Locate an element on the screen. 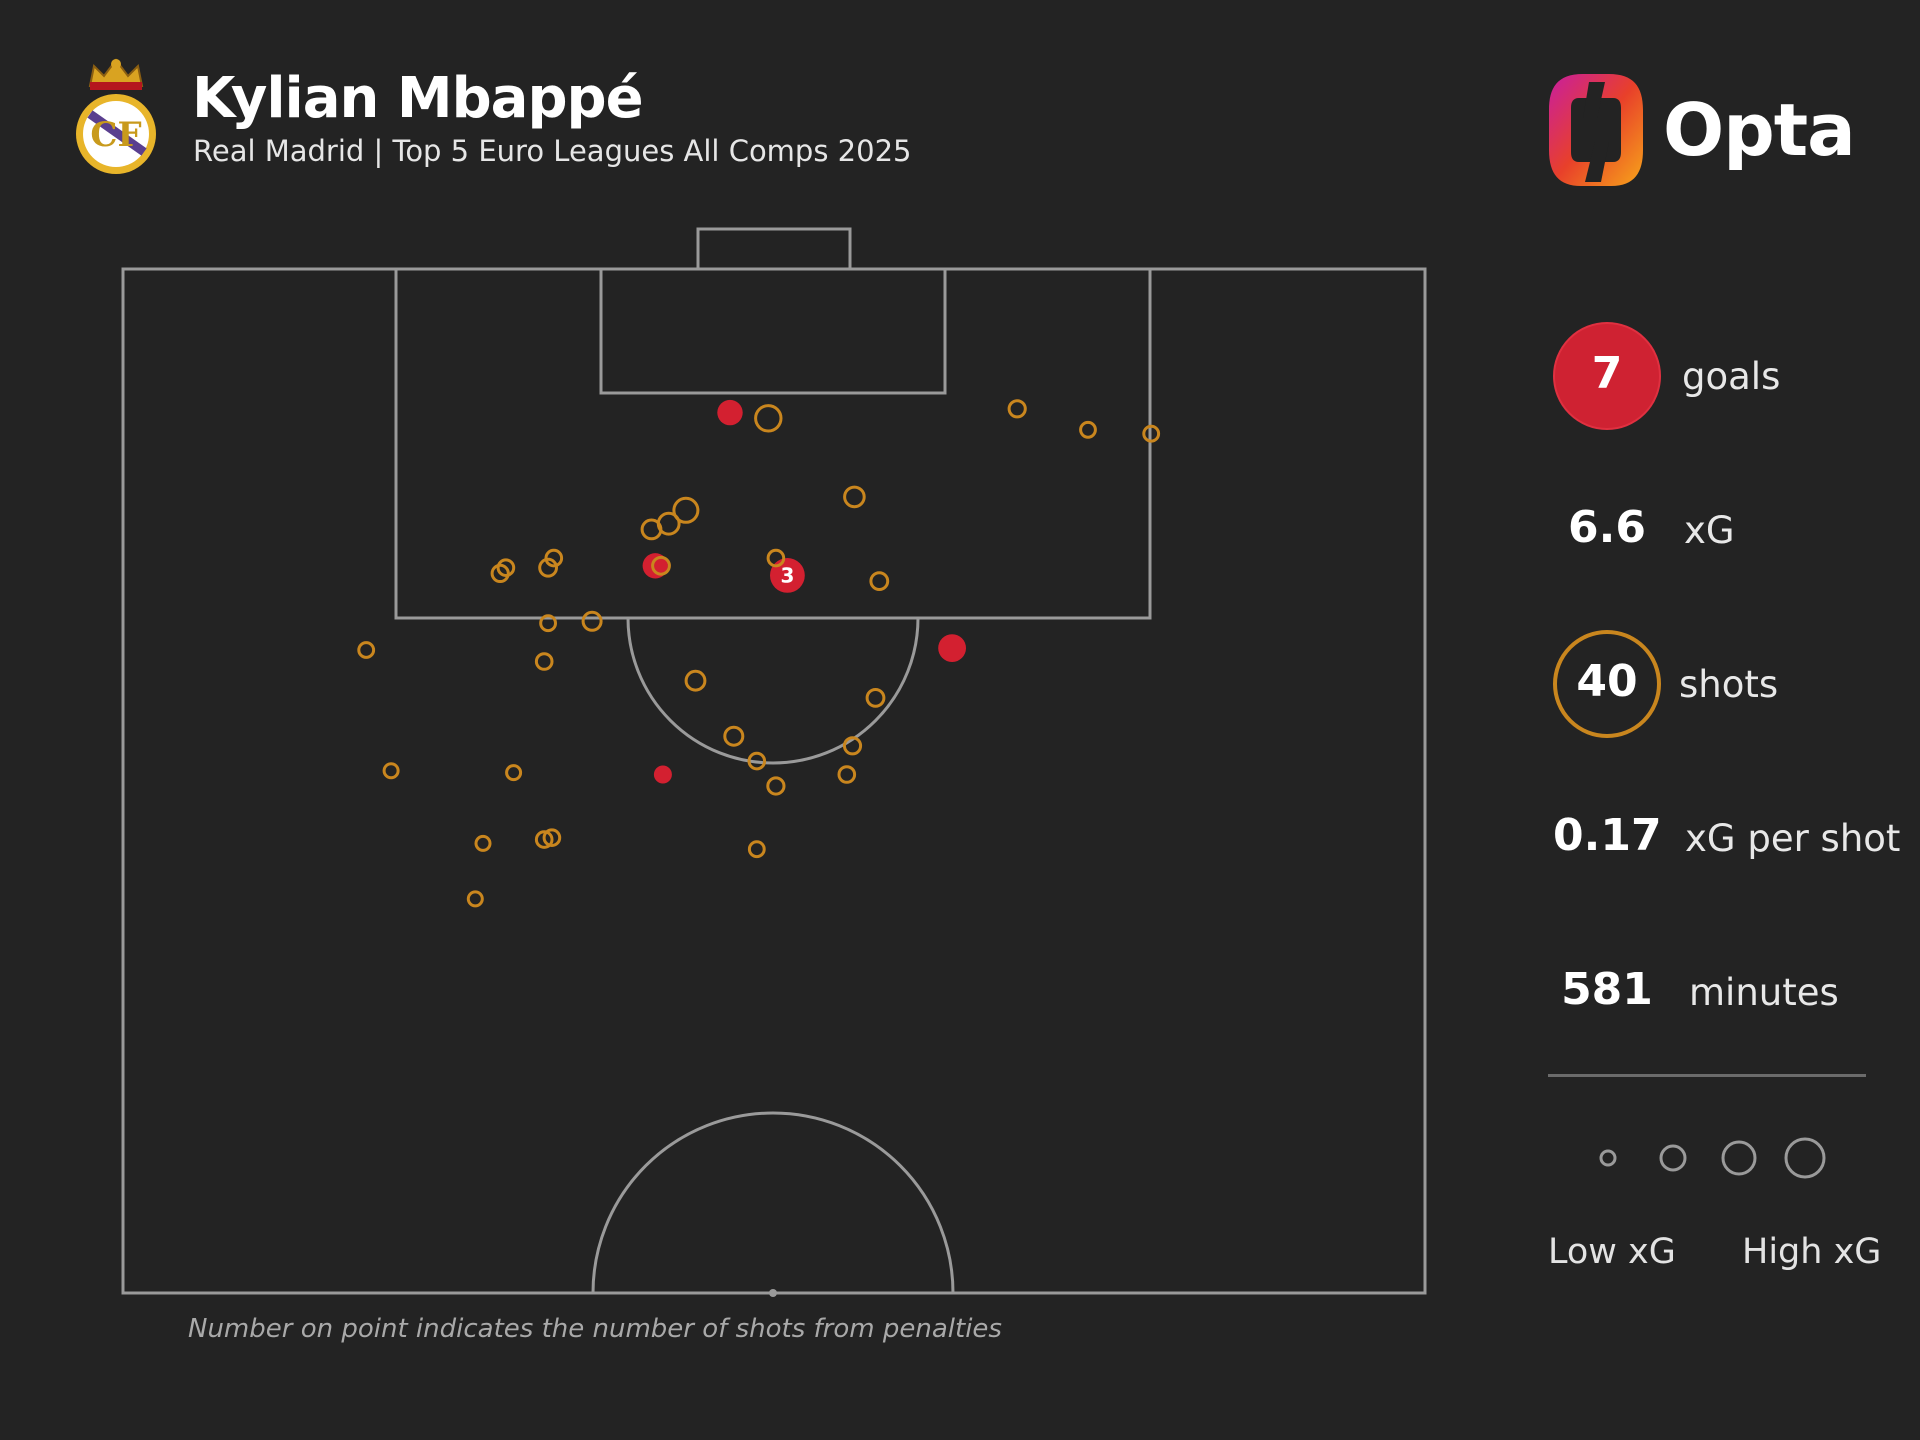 The height and width of the screenshot is (1440, 1920). minutes-value: 581 is located at coordinates (1607, 989).